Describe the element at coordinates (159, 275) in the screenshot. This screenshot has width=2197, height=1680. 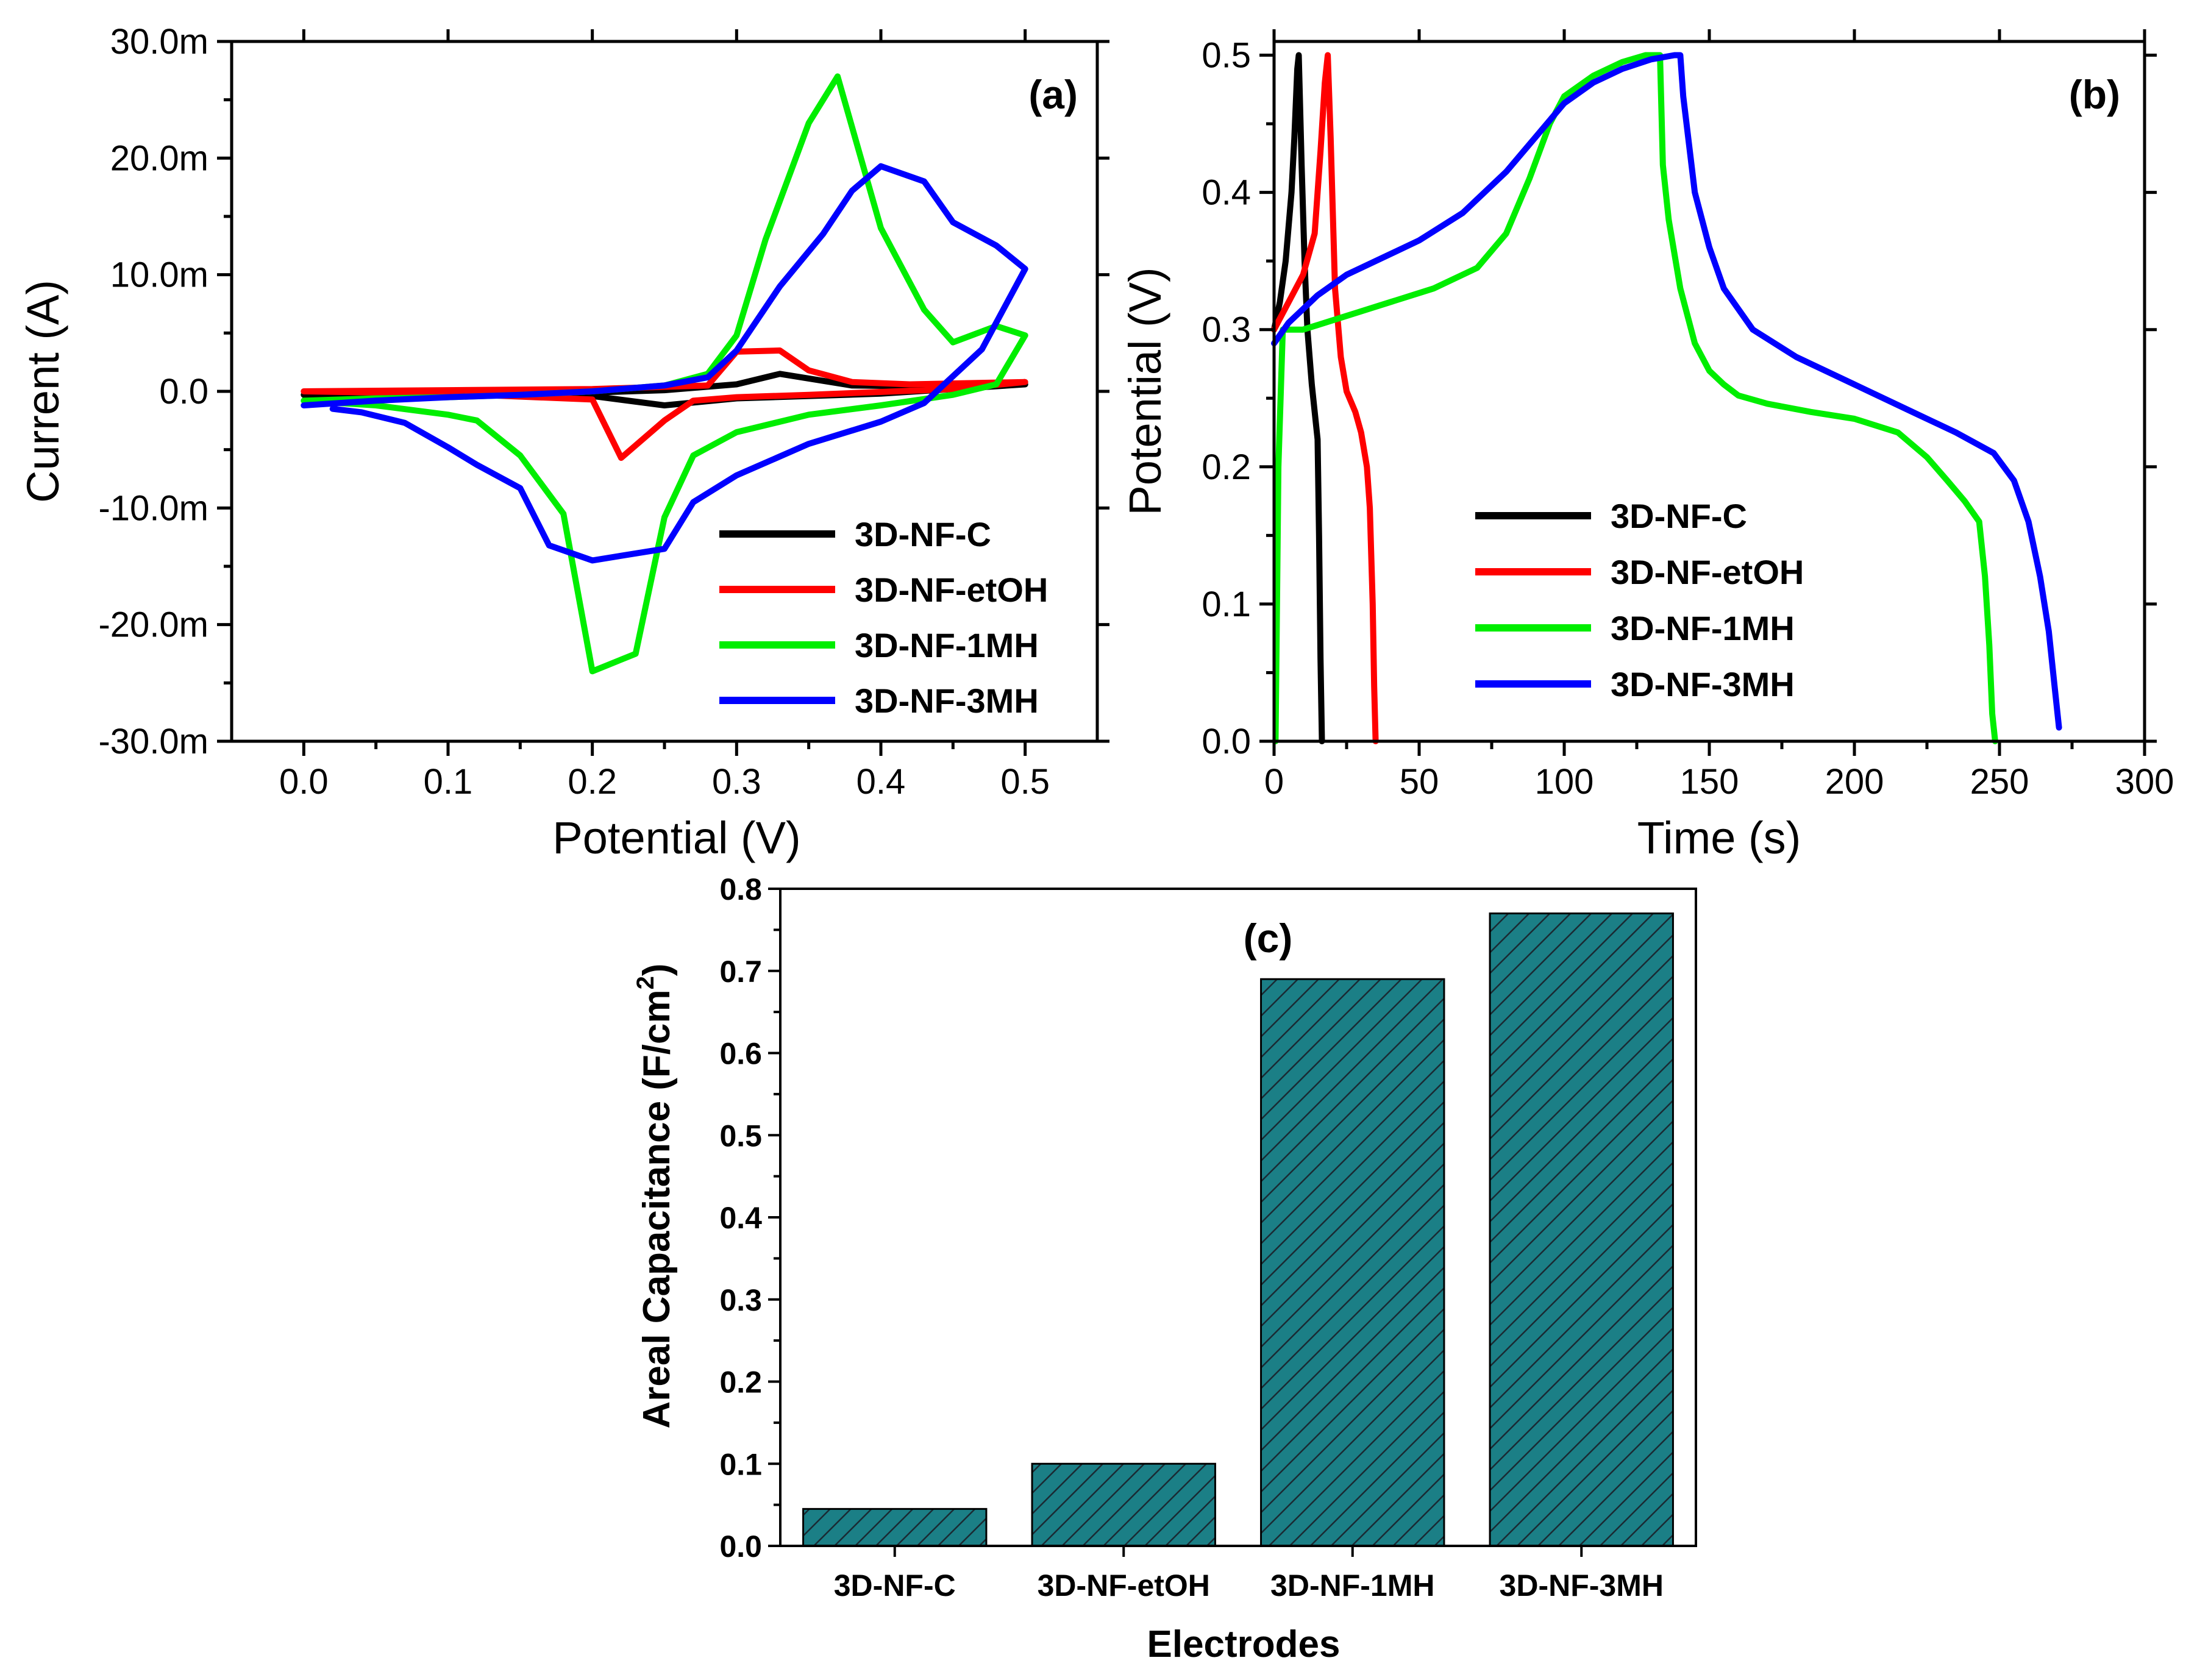
I see `chart-a-ytick-label: 10.0m` at that location.